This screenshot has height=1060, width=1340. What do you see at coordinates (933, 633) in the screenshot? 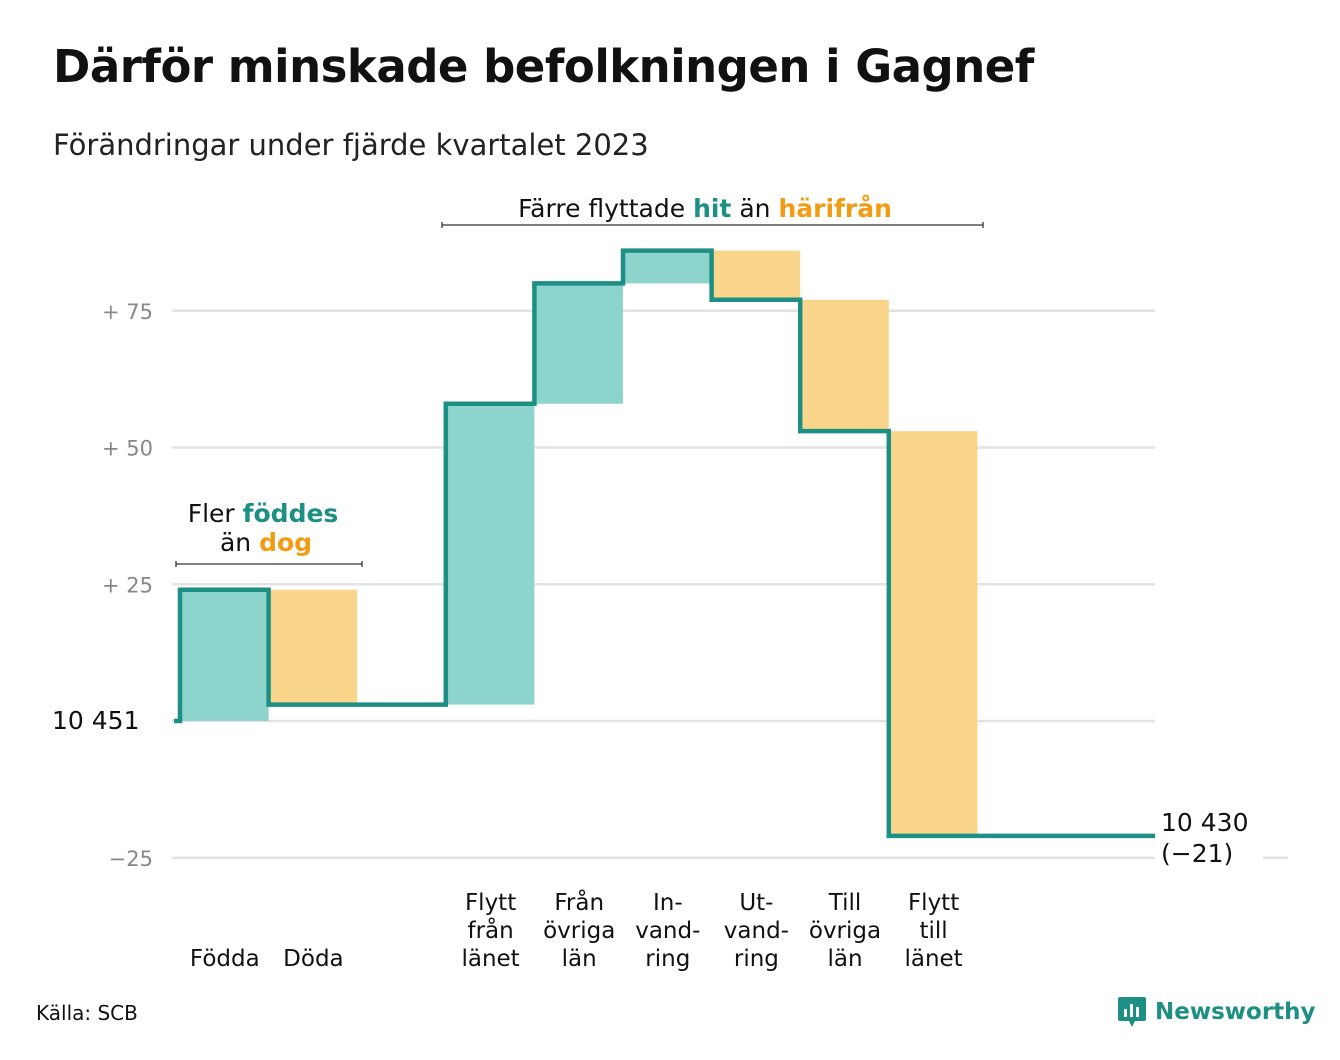
I see `bar-flytt-till-länet` at bounding box center [933, 633].